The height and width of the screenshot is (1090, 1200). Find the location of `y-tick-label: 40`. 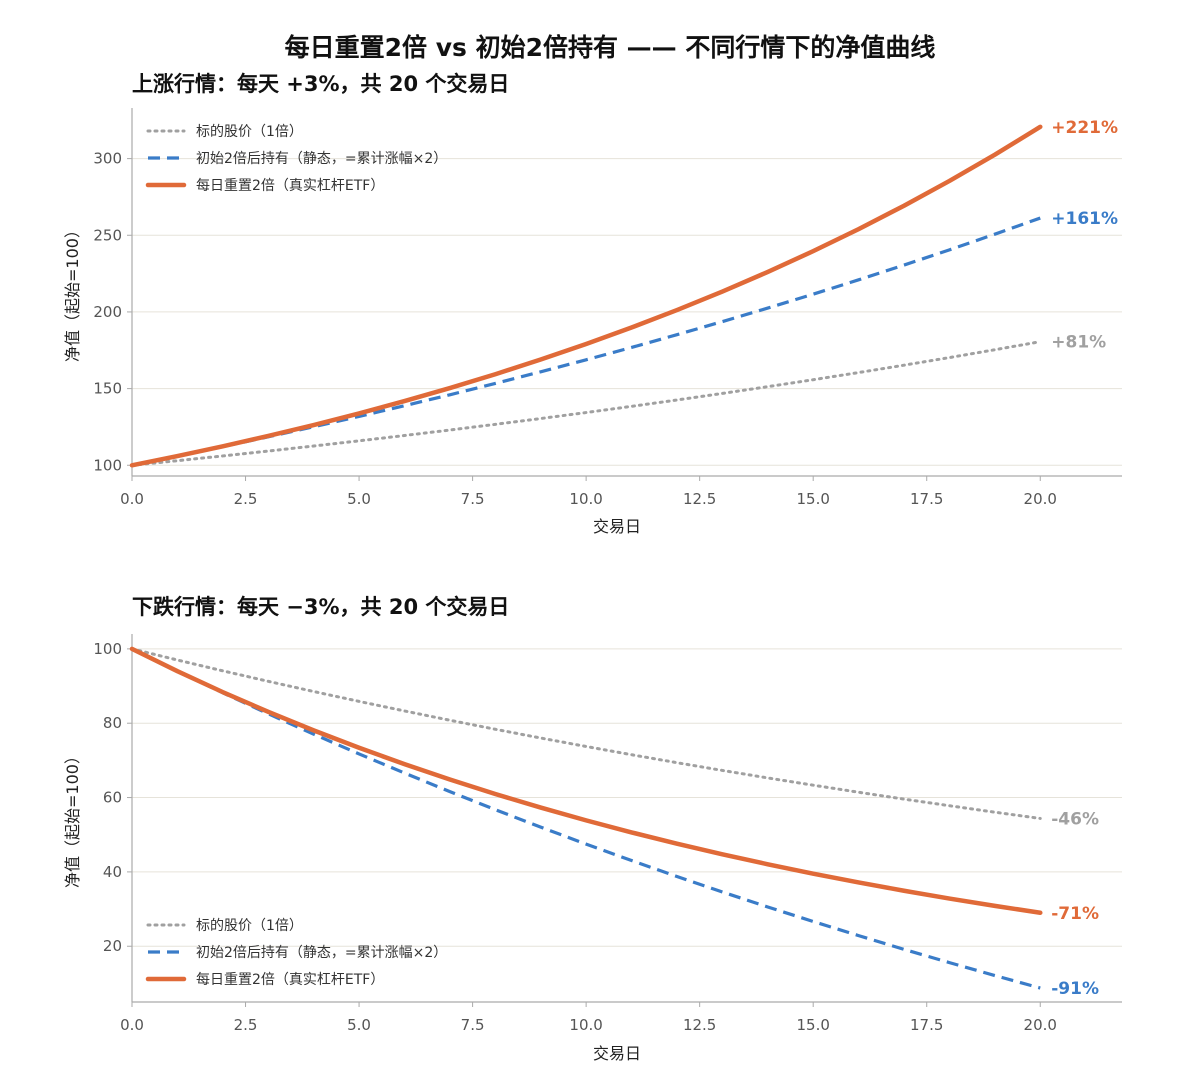

y-tick-label: 40 is located at coordinates (112, 872).